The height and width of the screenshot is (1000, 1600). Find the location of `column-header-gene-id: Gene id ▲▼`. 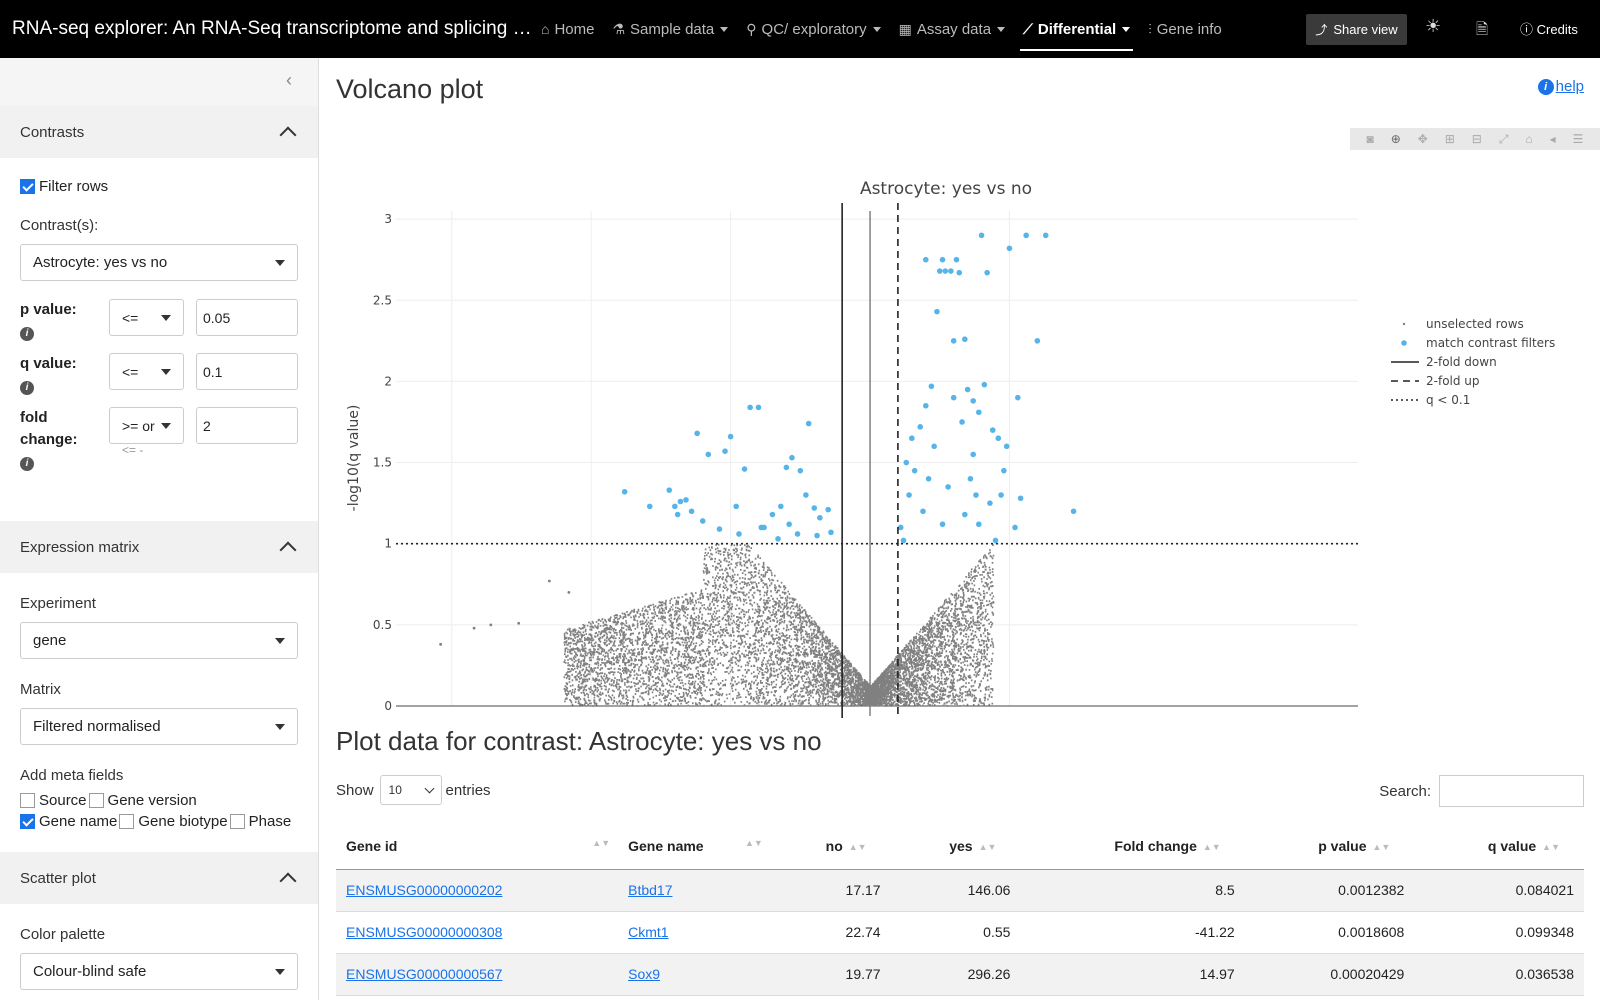

column-header-gene-id: Gene id ▲▼ is located at coordinates (477, 847).